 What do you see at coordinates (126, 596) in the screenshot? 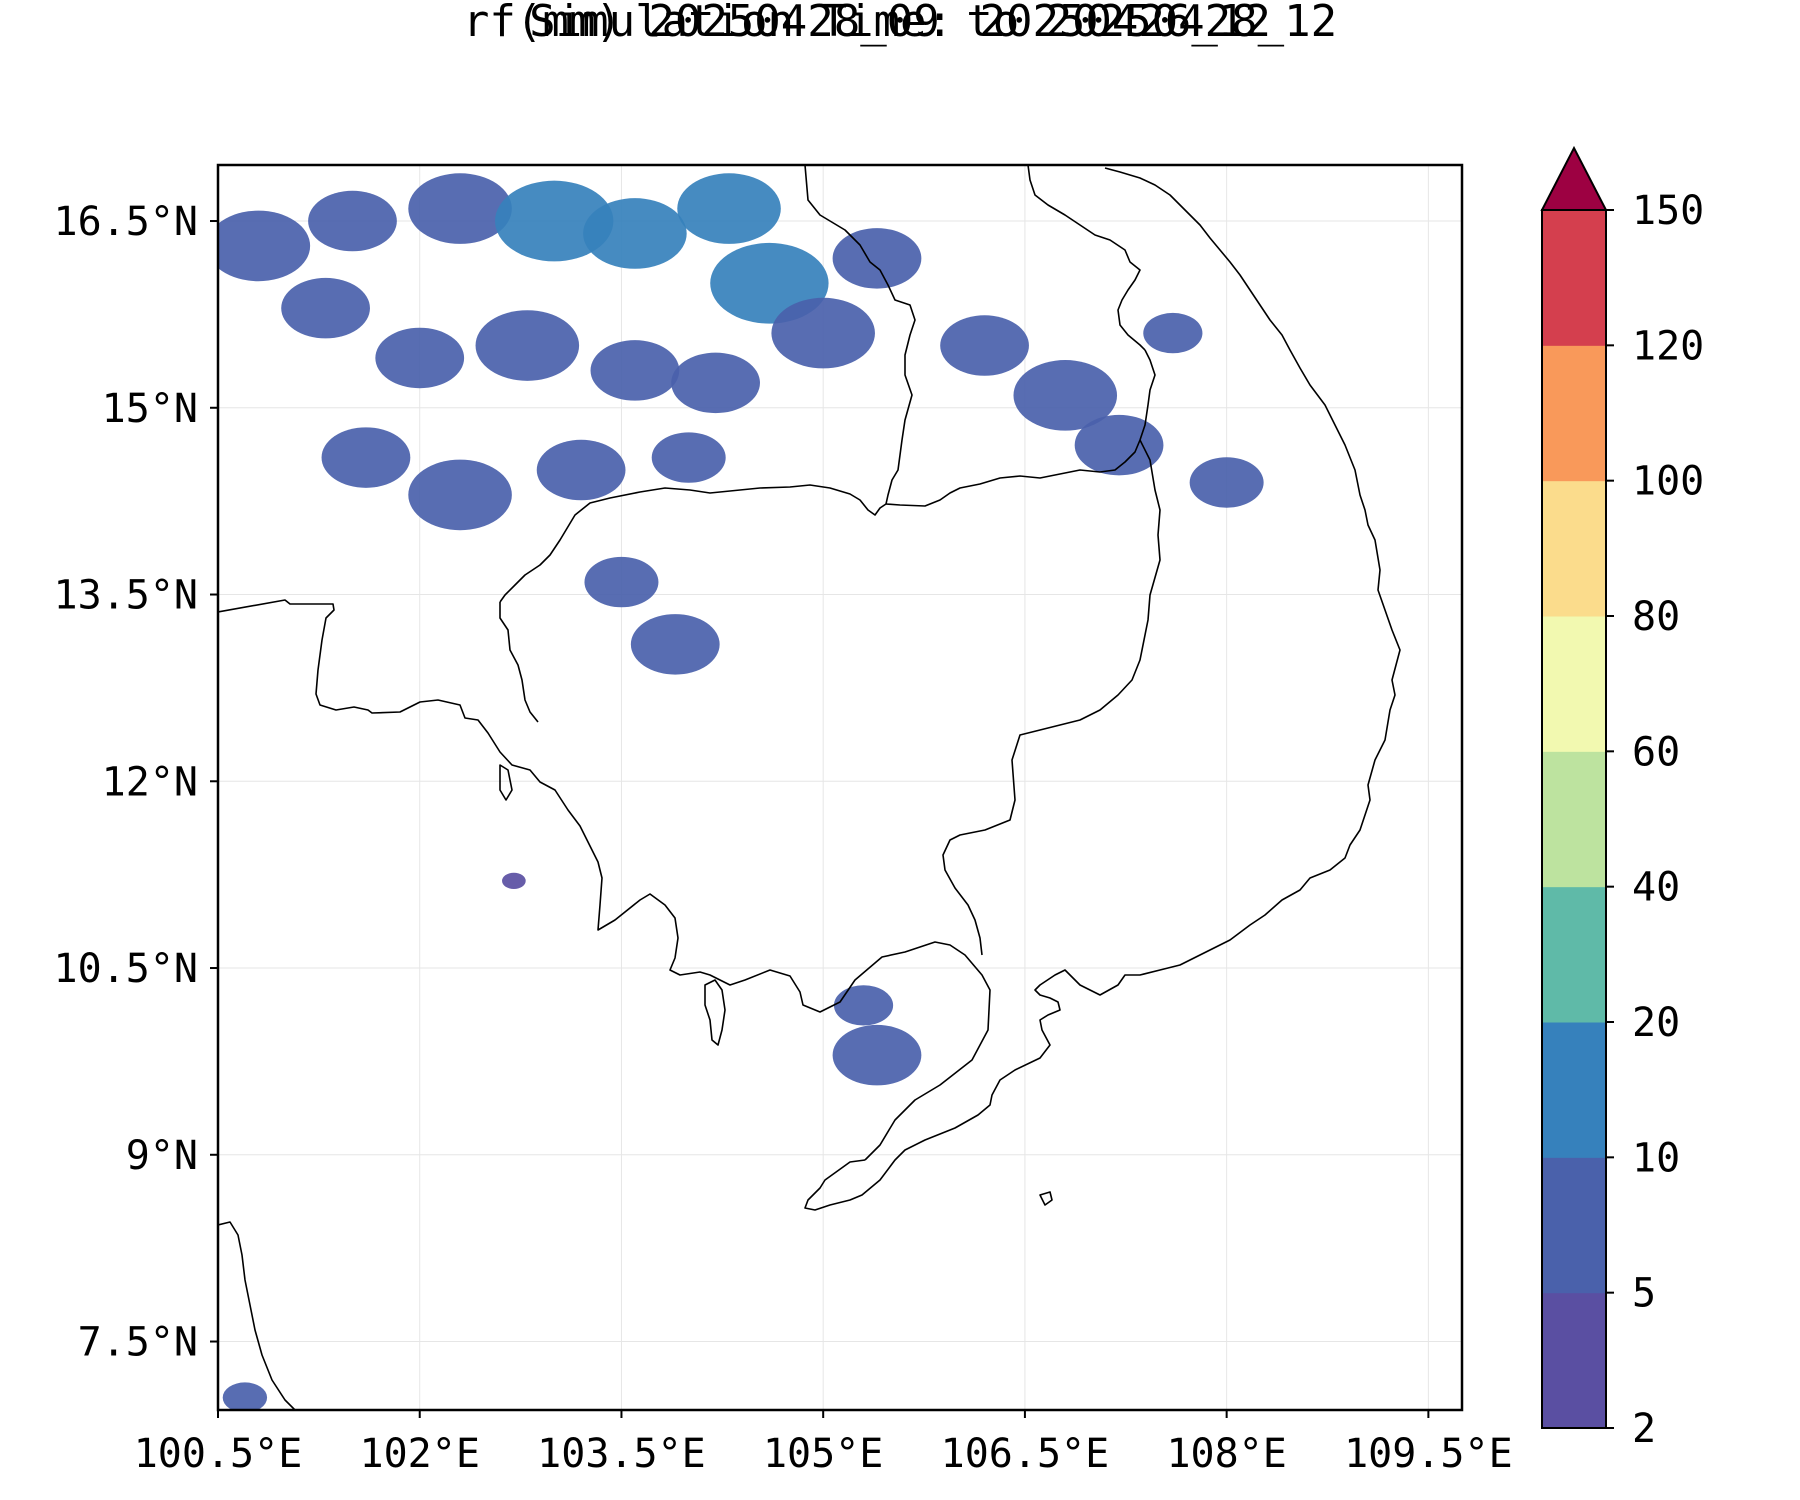
I see `y-tick-label: 13.5°N` at bounding box center [126, 596].